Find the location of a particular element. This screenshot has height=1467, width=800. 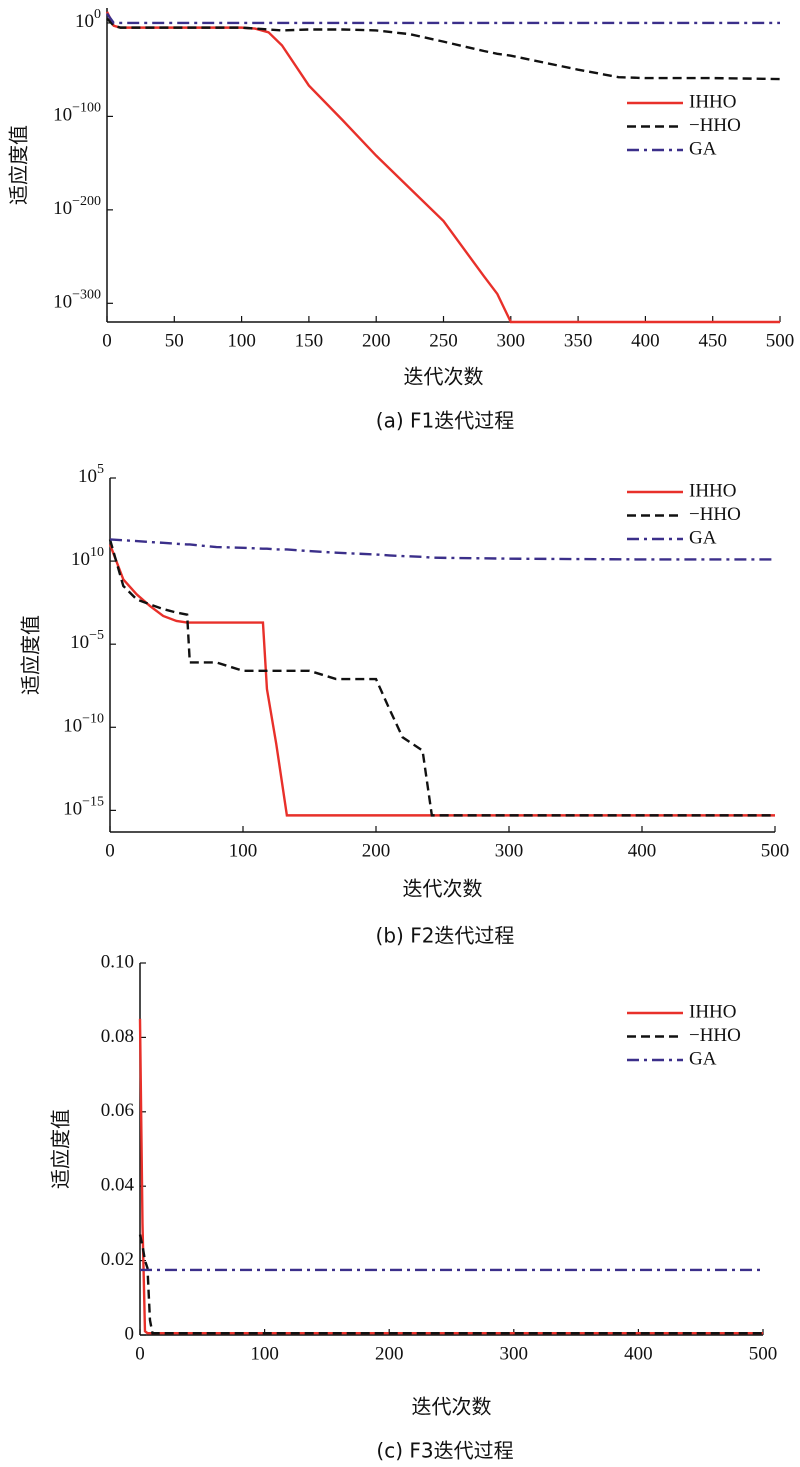

tick-exponent: 10 is located at coordinates (97, 552).